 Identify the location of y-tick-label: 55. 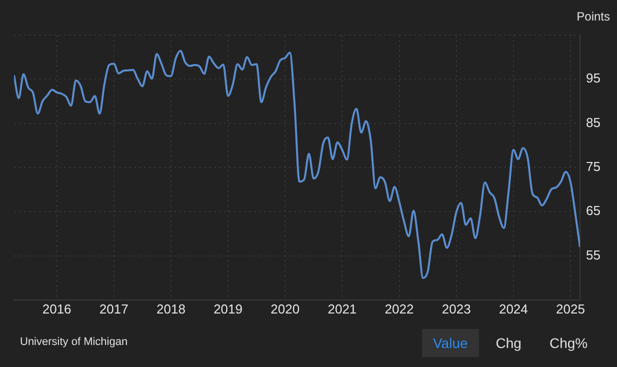
(593, 254).